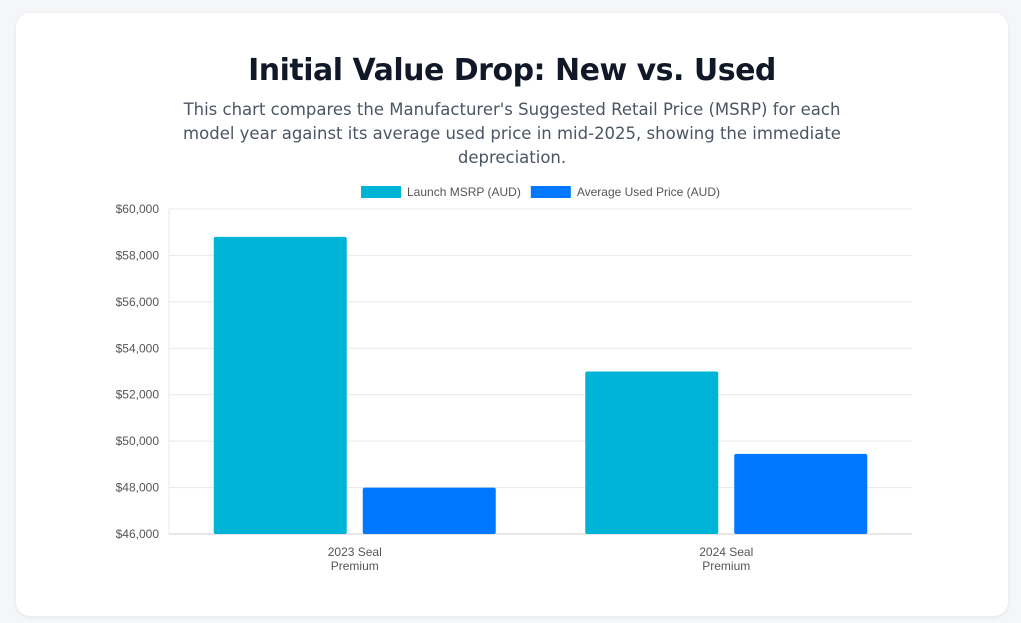 The height and width of the screenshot is (623, 1021). What do you see at coordinates (138, 302) in the screenshot?
I see `y-tick-label: $56,000` at bounding box center [138, 302].